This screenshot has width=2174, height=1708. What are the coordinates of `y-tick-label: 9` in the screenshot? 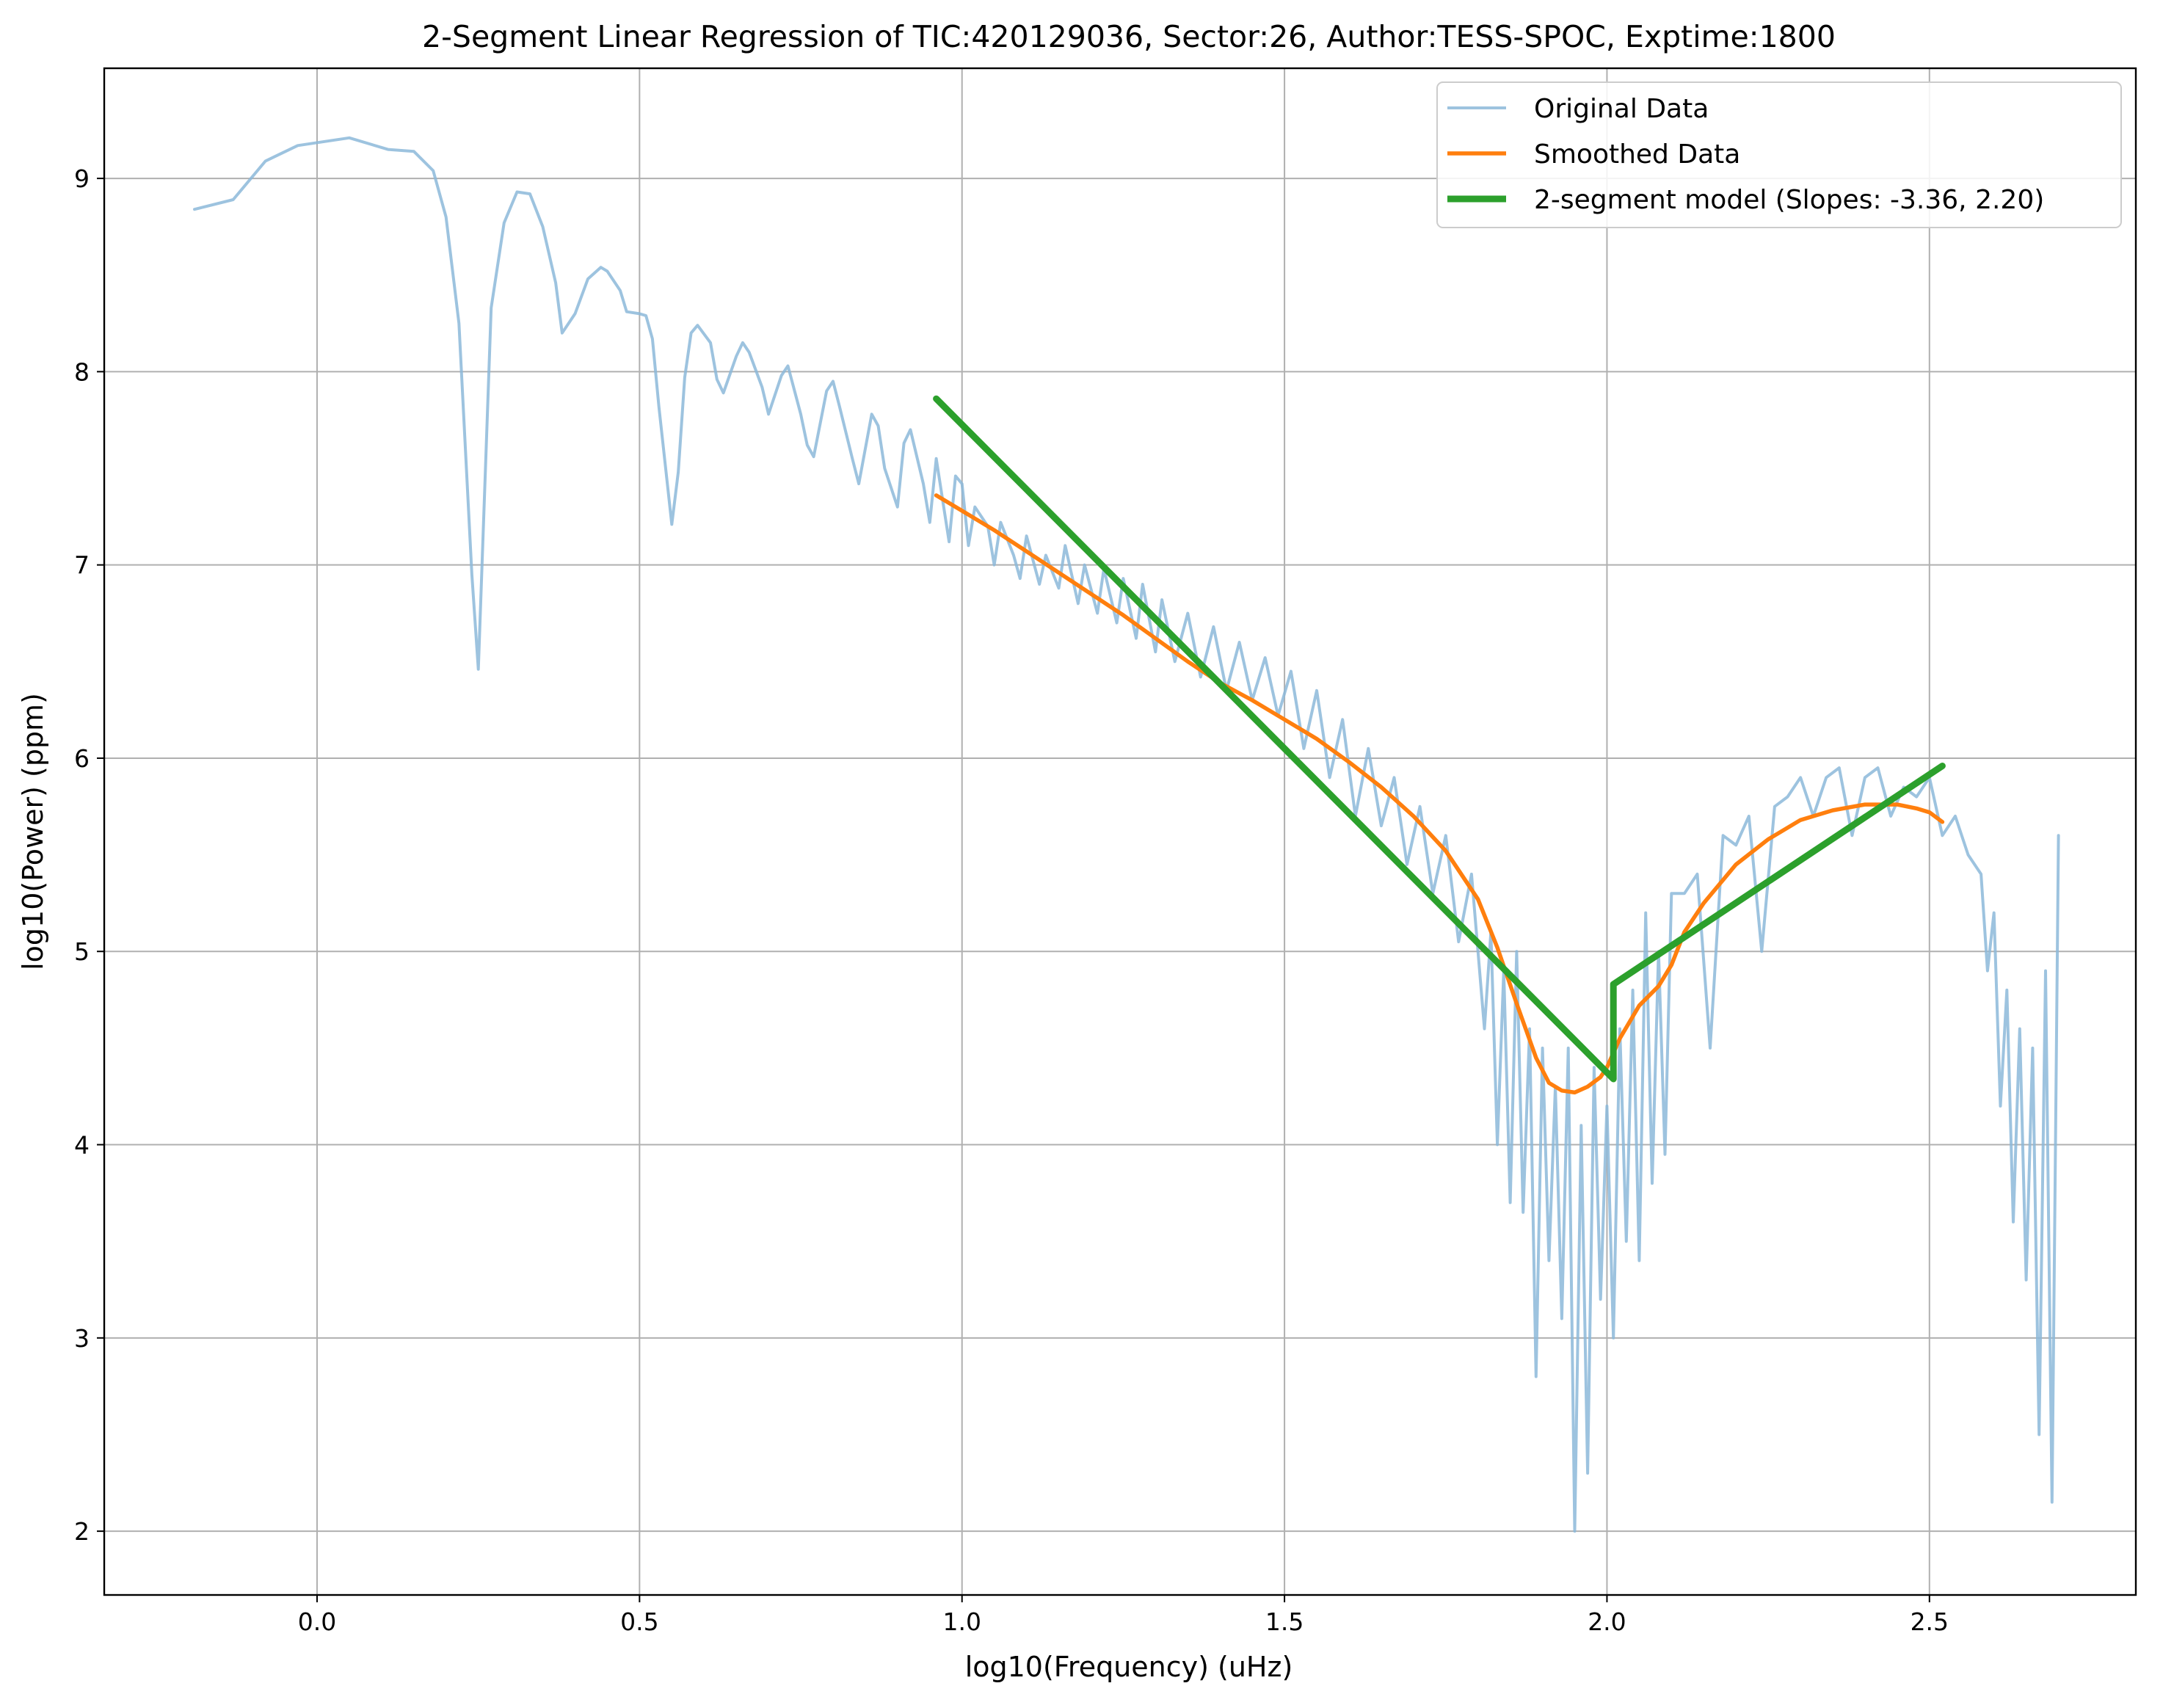 It's located at (82, 178).